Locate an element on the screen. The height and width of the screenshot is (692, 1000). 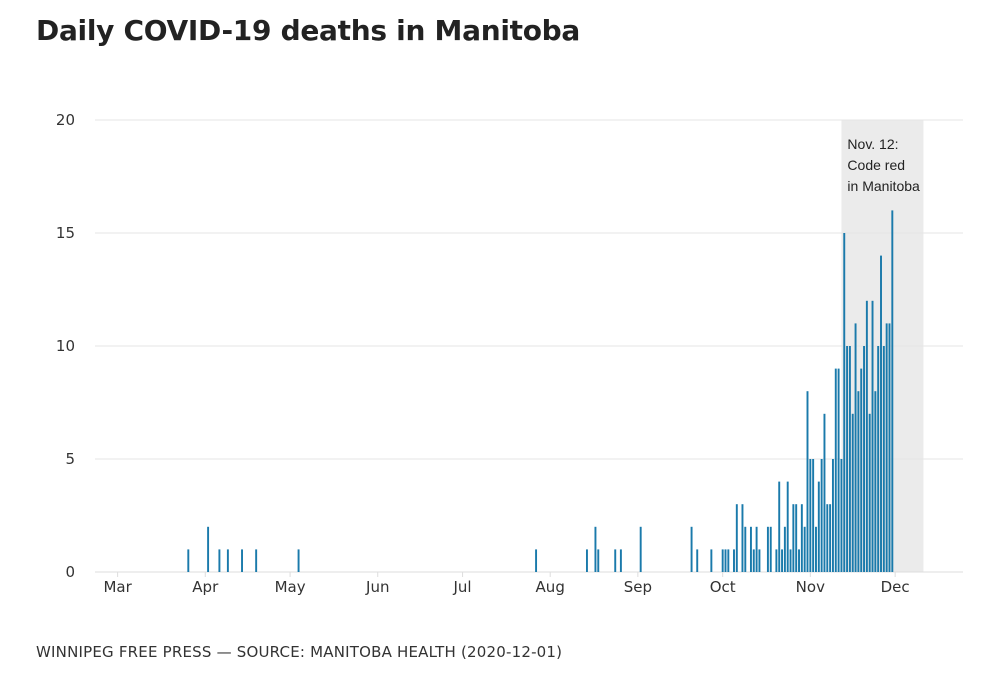
x-tick-label: Aug is located at coordinates (550, 587).